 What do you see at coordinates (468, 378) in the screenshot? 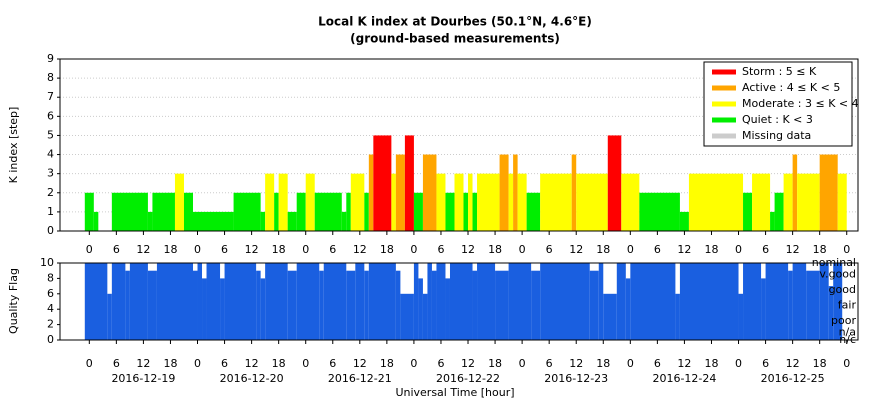
I see `date-label: 2016-12-22` at bounding box center [468, 378].